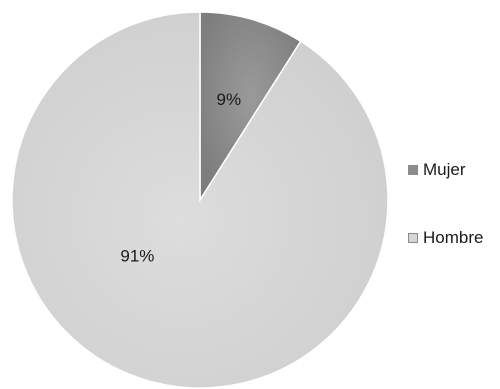 This screenshot has width=500, height=389. What do you see at coordinates (250, 107) in the screenshot?
I see `pie-slice-mujer` at bounding box center [250, 107].